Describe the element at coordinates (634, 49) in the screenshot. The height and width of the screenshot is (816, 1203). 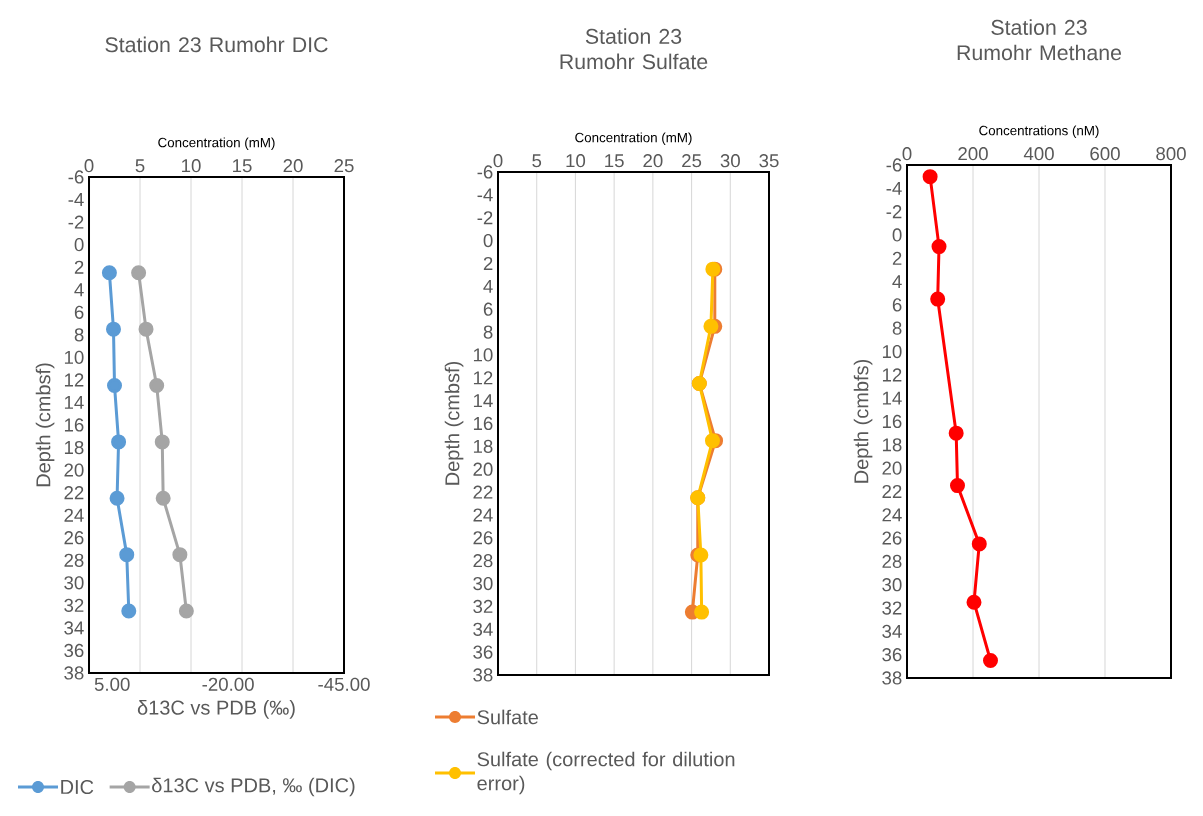
I see `chart-title: Station 23 Rumohr Sulfate` at that location.